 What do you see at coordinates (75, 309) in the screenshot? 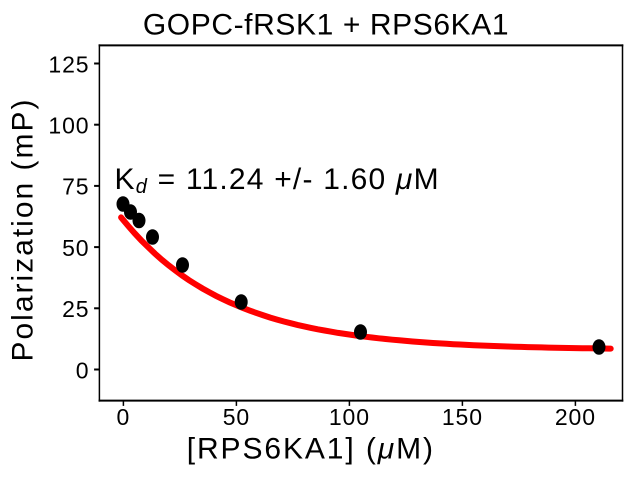
I see `svg-text: 25` at bounding box center [75, 309].